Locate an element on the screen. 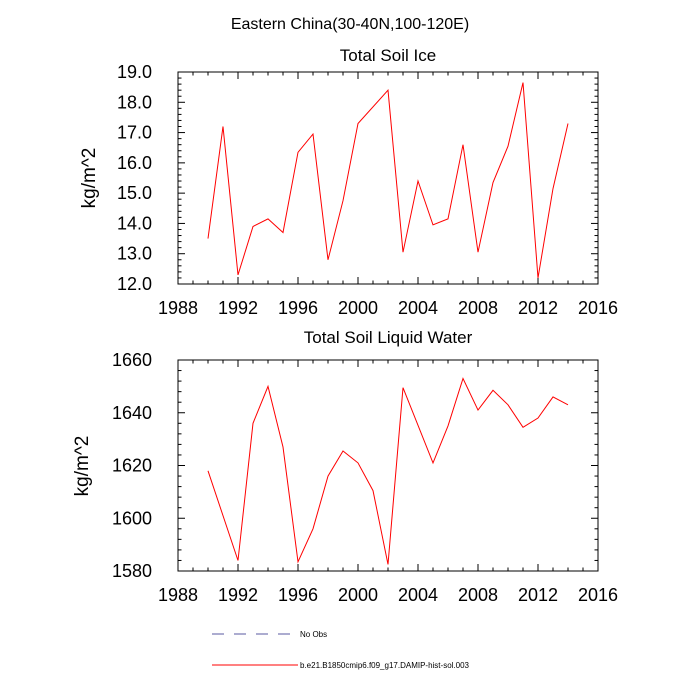 The image size is (700, 700). chart-title-soil-ice: Total Soil Ice is located at coordinates (388, 55).